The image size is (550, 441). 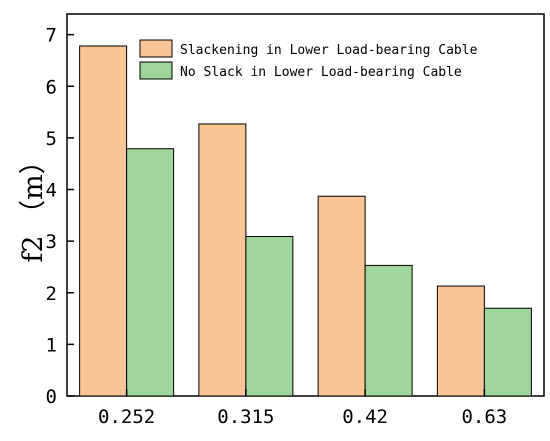 I want to click on bar-no-slack-0.42, so click(x=388, y=330).